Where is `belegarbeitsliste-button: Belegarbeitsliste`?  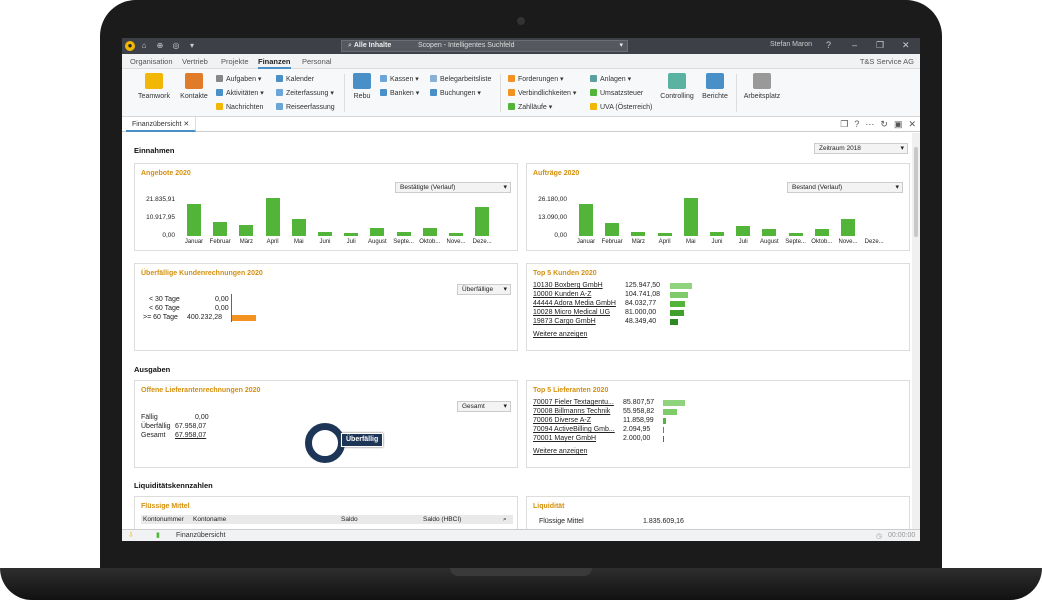
belegarbeitsliste-button: Belegarbeitsliste is located at coordinates (460, 79).